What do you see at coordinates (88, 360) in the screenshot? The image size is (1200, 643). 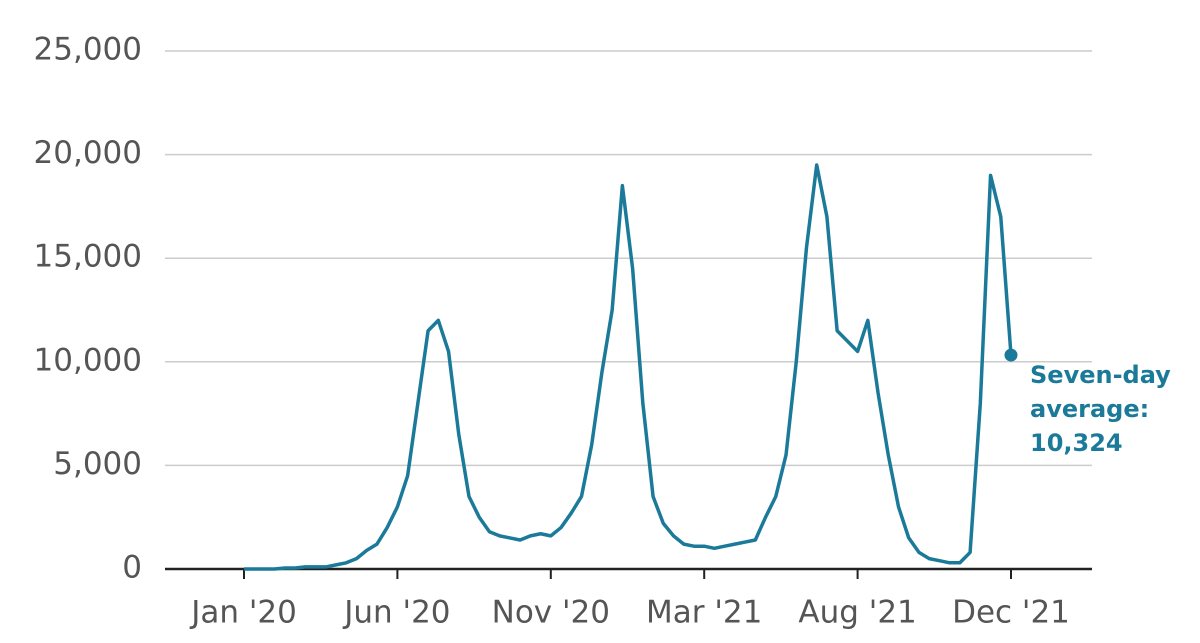 I see `y-tick-label: 10,000` at bounding box center [88, 360].